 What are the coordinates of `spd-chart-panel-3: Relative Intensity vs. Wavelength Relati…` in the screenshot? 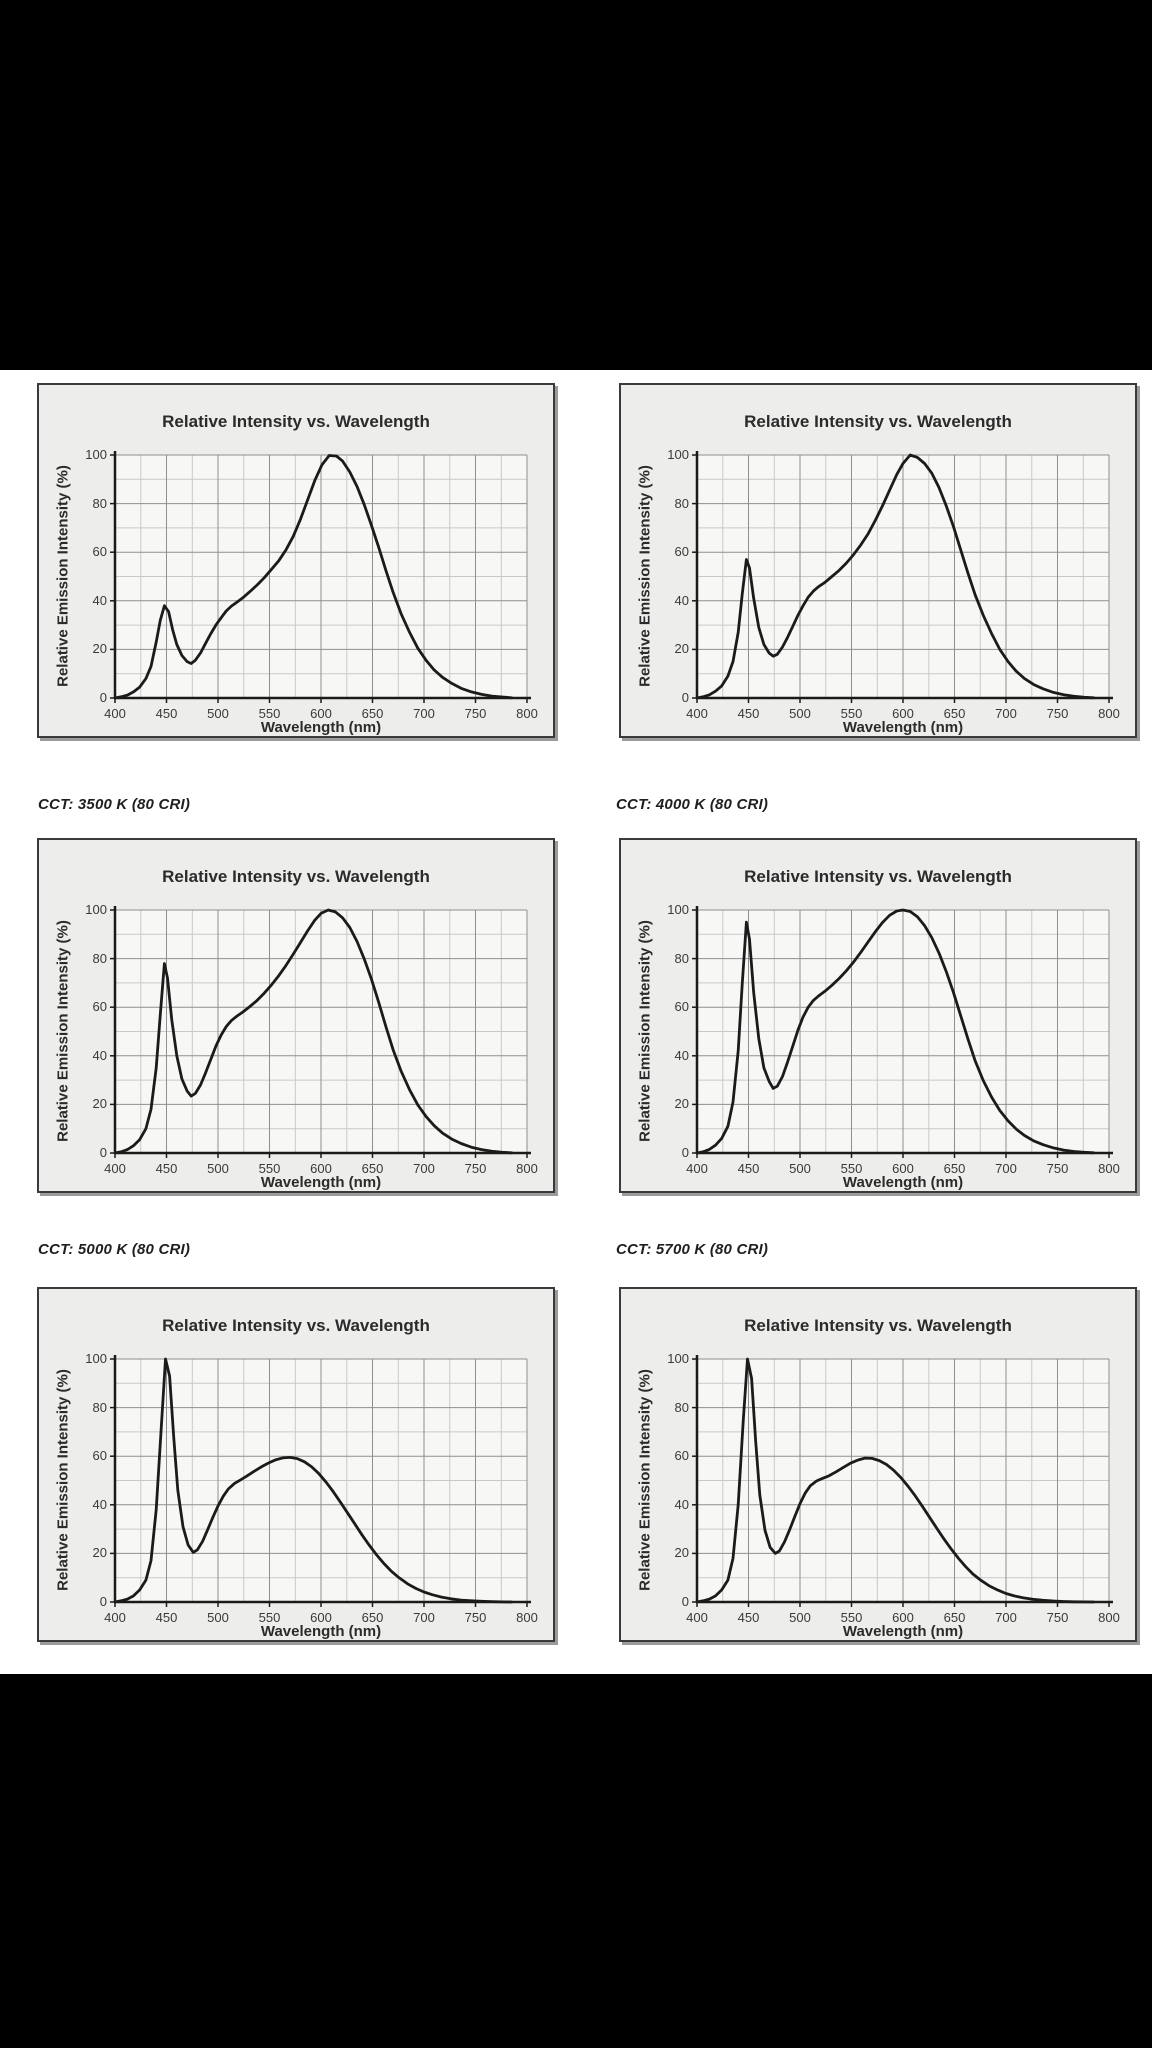 It's located at (296, 1015).